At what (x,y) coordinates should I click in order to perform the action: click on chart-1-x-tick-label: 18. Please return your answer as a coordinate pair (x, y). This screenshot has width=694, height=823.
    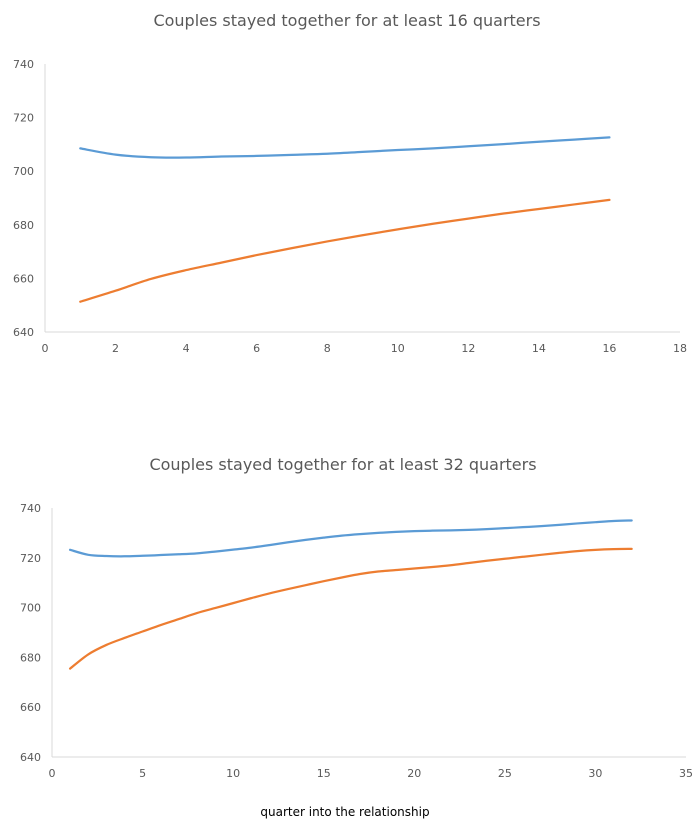
    Looking at the image, I should click on (680, 348).